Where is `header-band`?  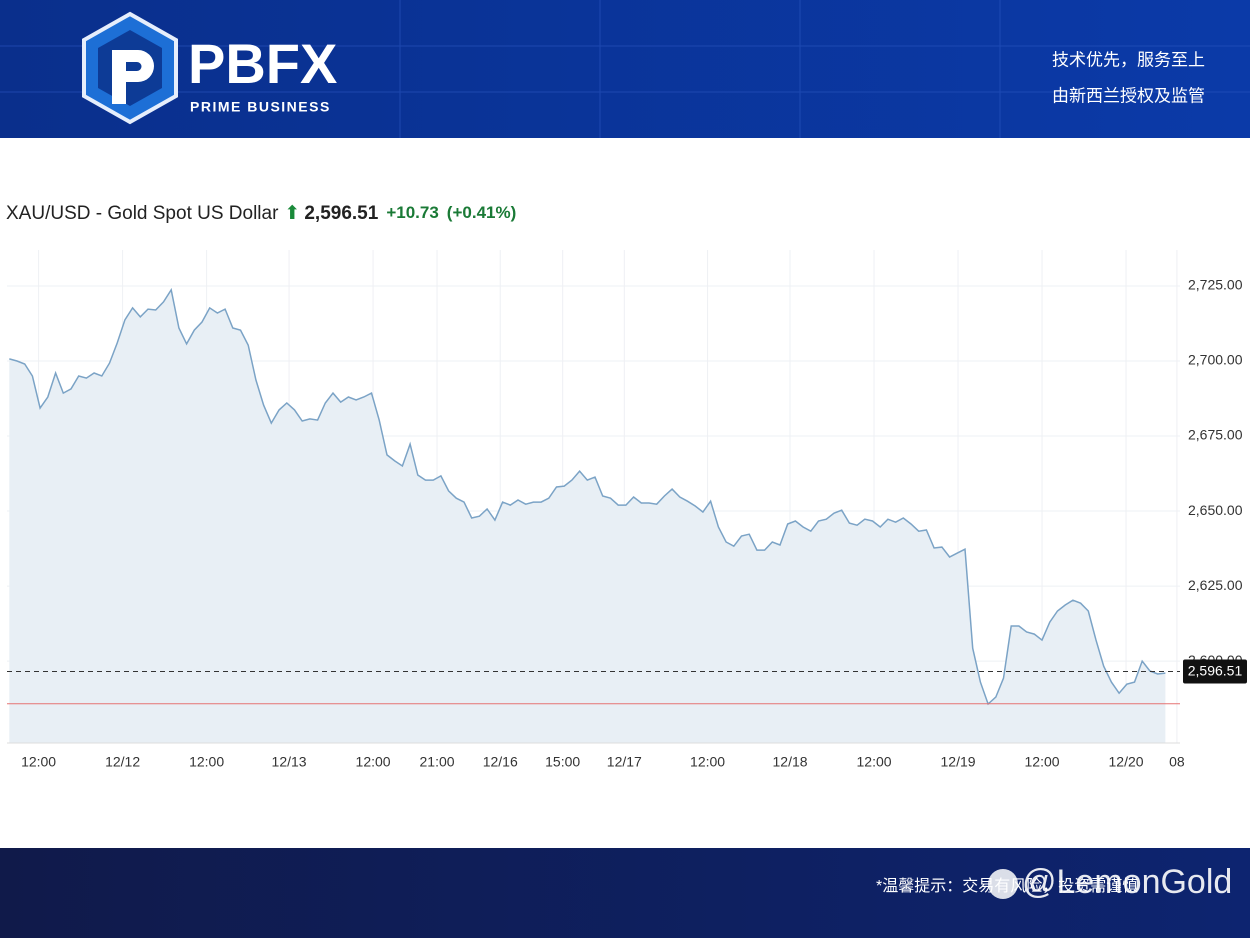
header-band is located at coordinates (625, 69).